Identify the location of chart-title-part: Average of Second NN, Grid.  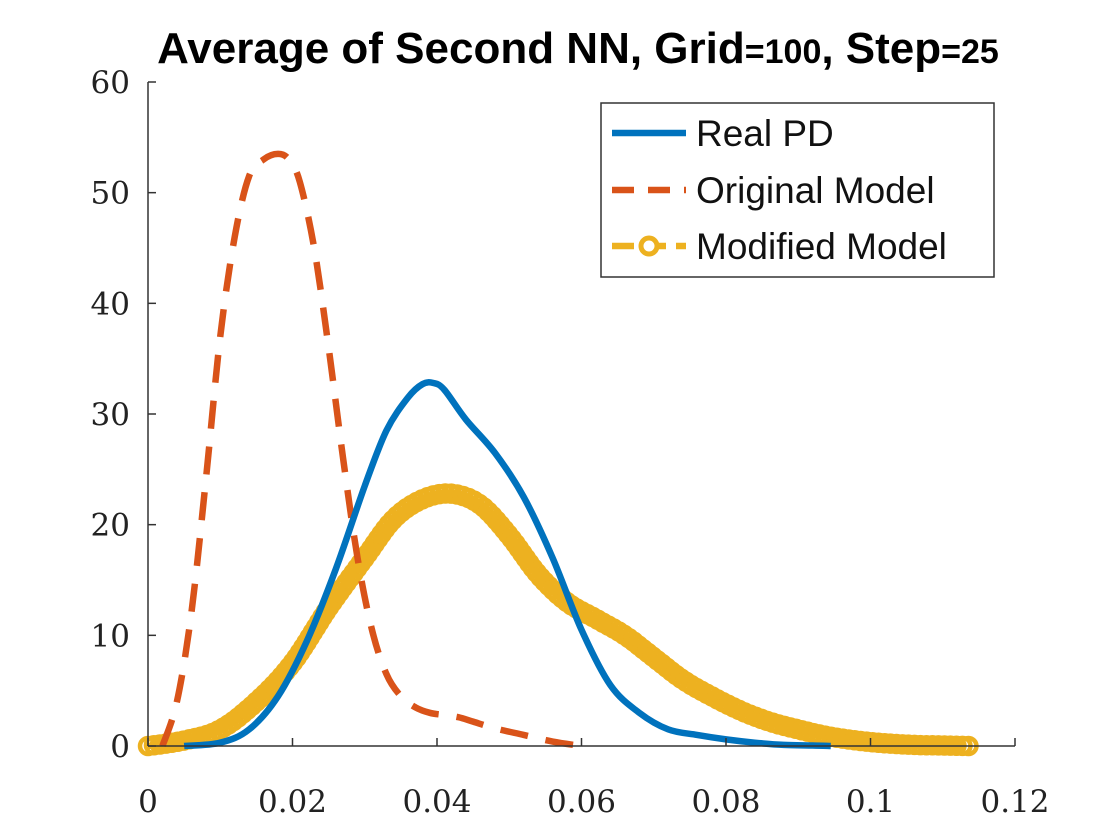
(451, 48).